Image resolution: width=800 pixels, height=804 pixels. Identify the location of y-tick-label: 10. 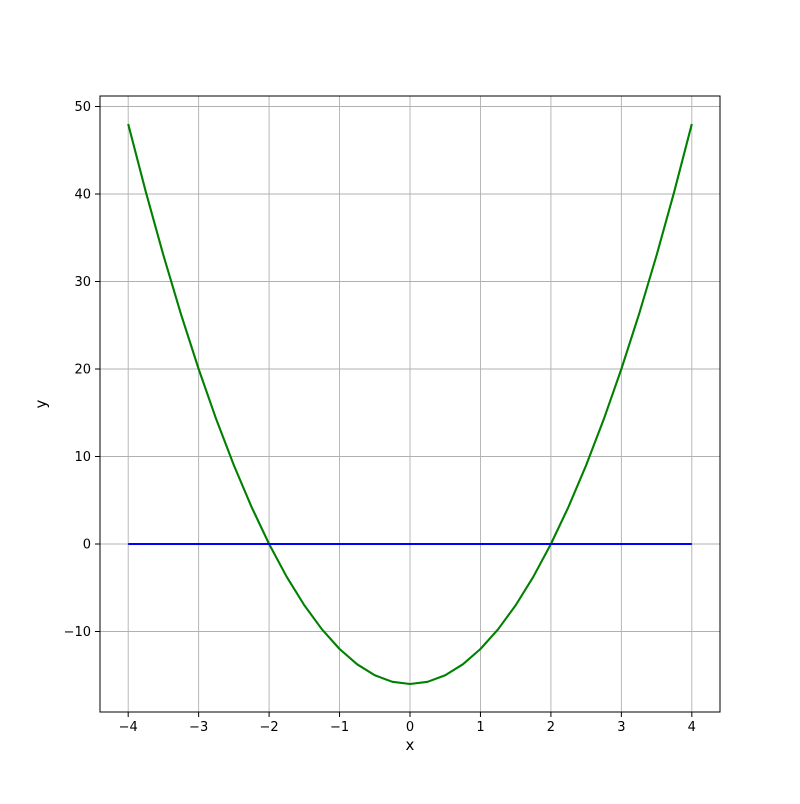
(82, 457).